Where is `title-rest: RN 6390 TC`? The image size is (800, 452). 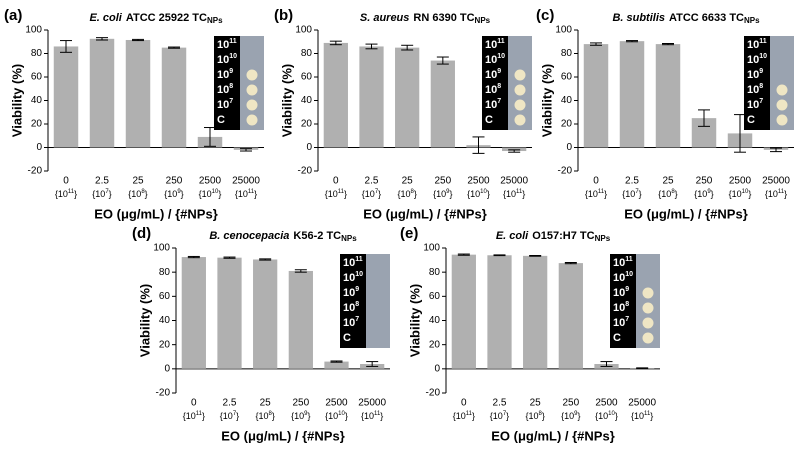
title-rest: RN 6390 TC is located at coordinates (443, 18).